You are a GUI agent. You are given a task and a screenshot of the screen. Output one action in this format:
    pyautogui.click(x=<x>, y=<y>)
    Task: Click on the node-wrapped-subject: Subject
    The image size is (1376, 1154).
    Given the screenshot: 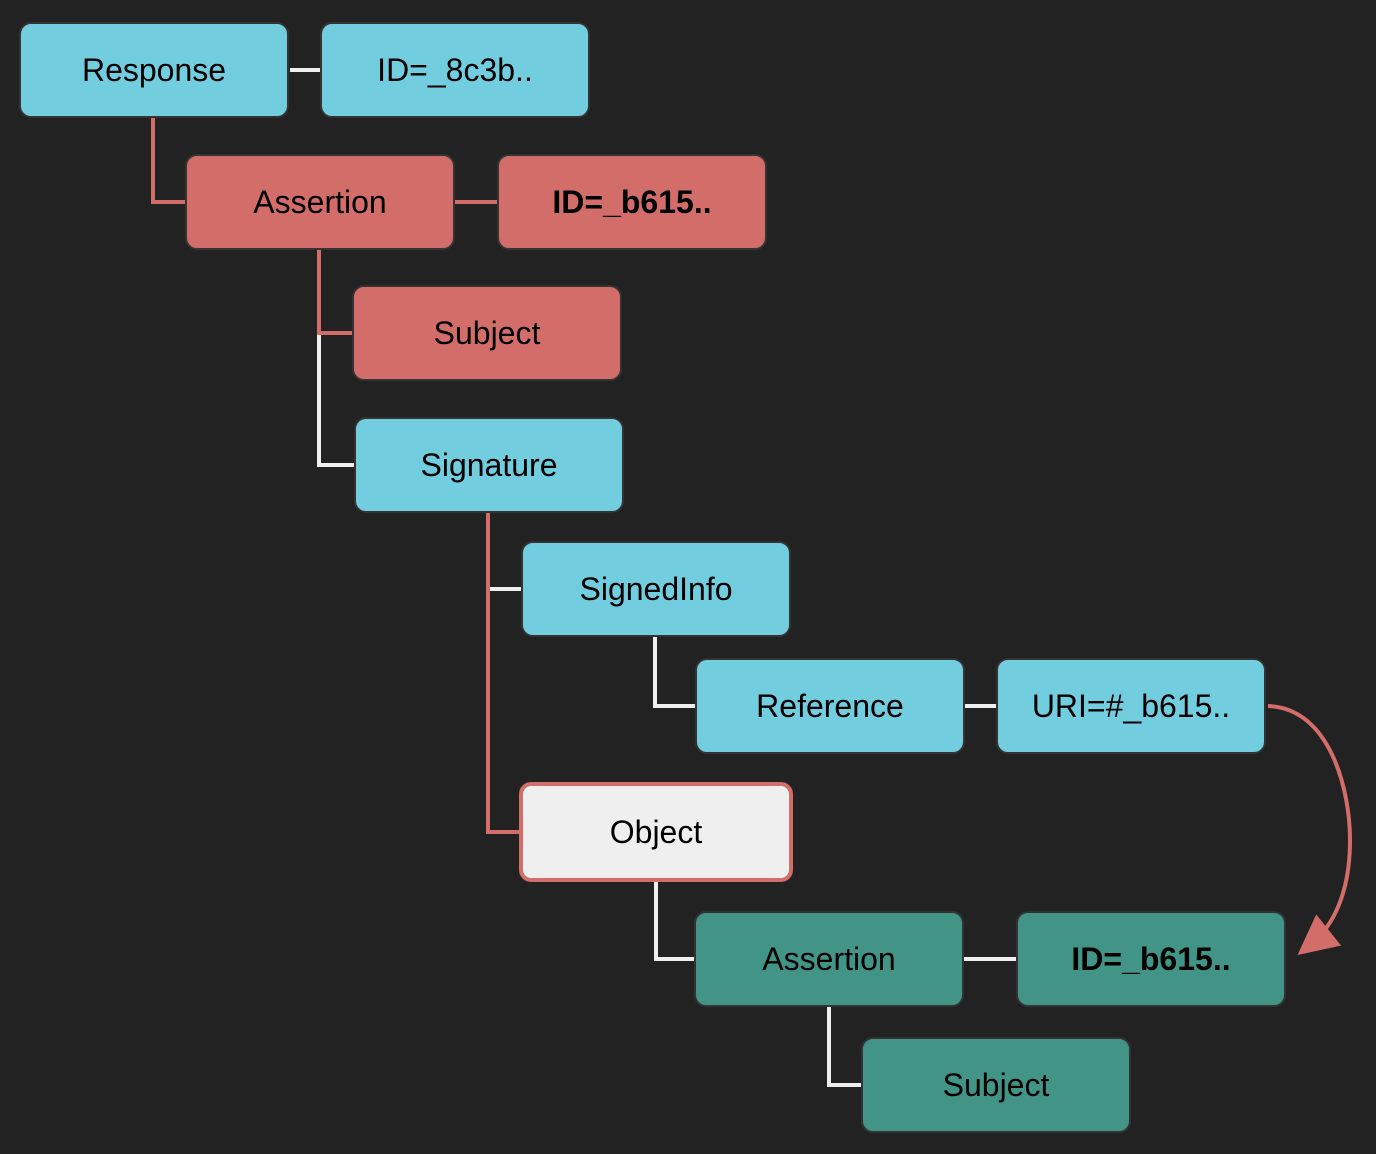 What is the action you would take?
    pyautogui.click(x=996, y=1085)
    